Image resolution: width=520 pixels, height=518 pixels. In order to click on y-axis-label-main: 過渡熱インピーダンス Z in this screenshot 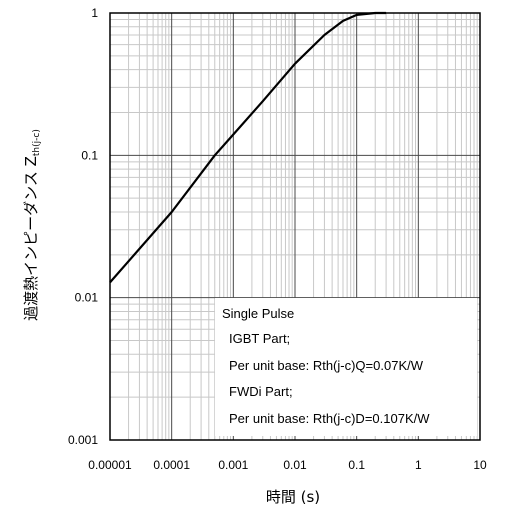, I will do `click(31, 238)`.